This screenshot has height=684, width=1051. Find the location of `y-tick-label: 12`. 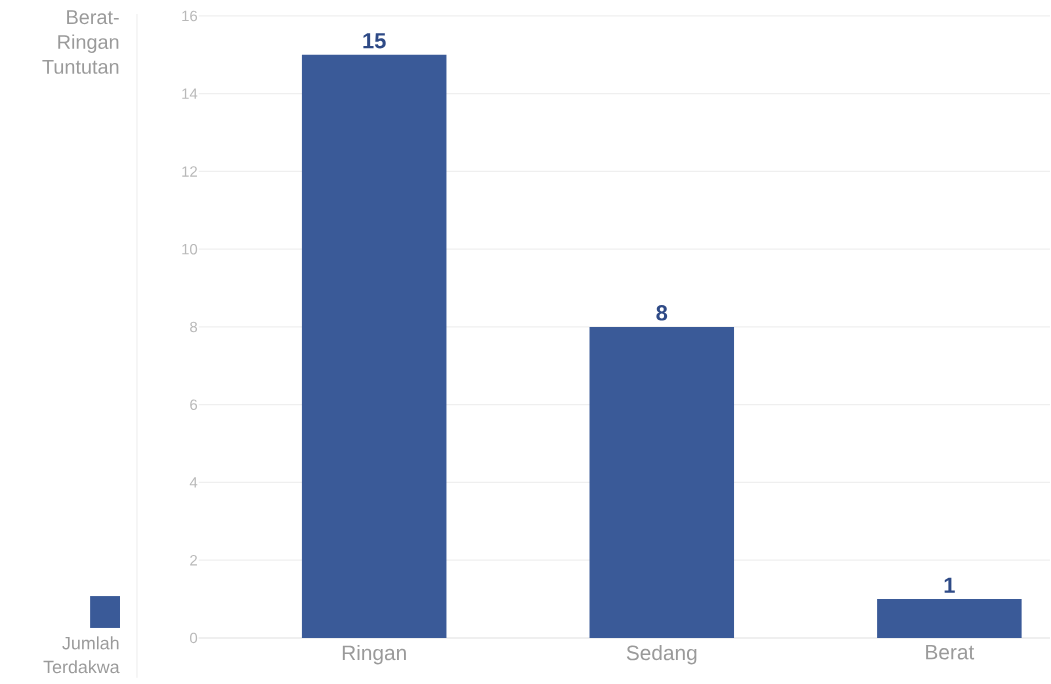

y-tick-label: 12 is located at coordinates (189, 171).